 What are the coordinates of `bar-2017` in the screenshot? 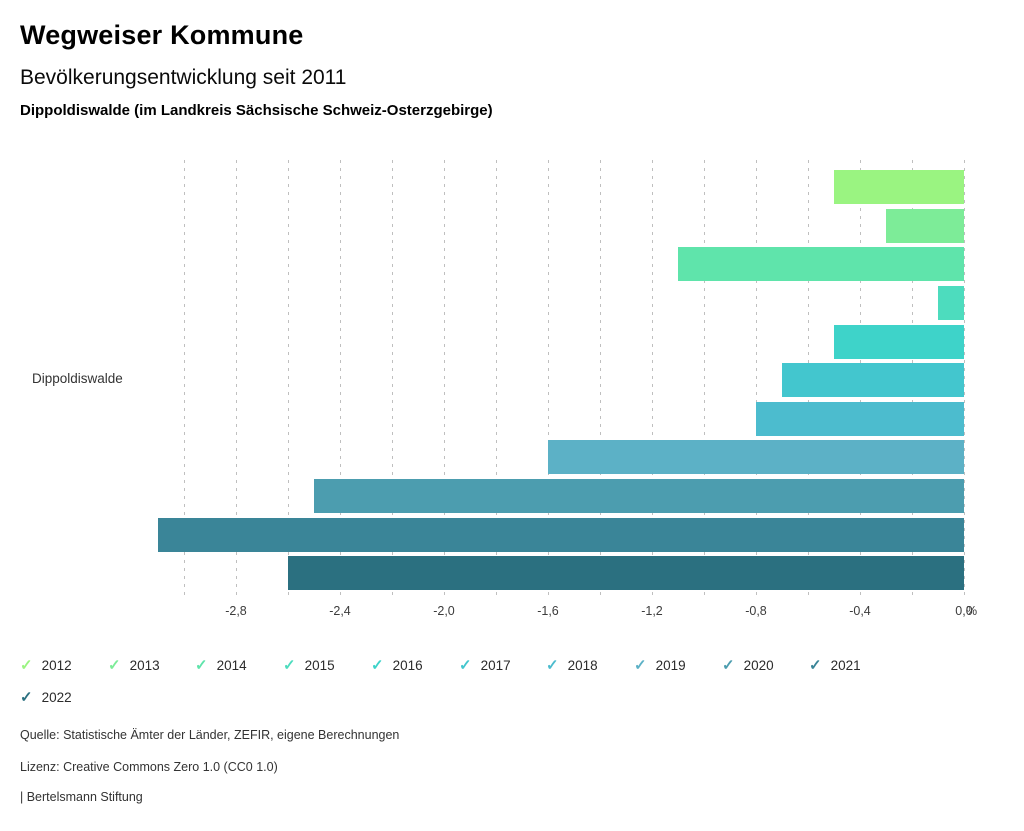 It's located at (873, 380).